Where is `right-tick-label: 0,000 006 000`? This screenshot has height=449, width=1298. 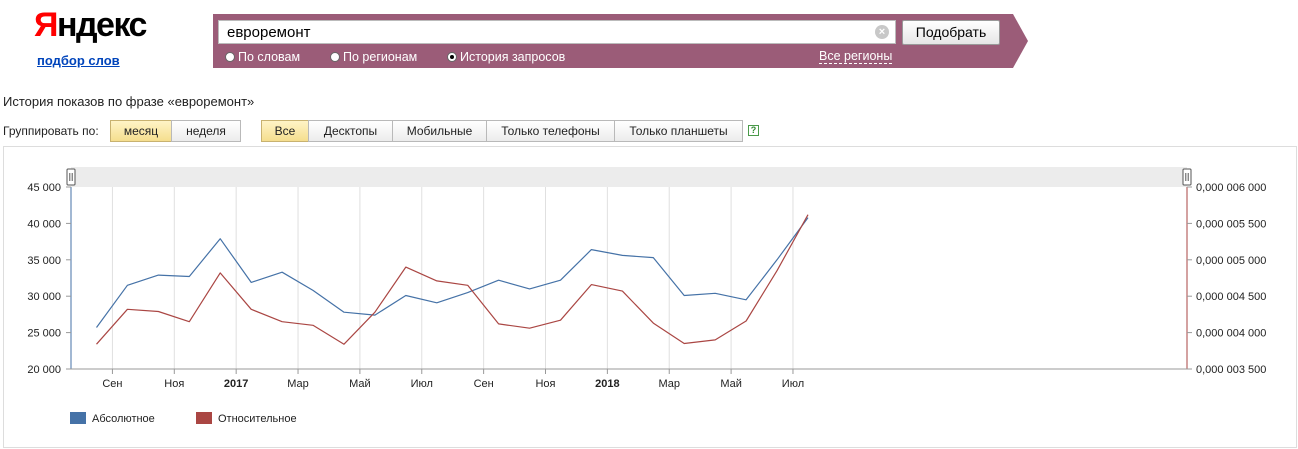 right-tick-label: 0,000 006 000 is located at coordinates (1231, 188).